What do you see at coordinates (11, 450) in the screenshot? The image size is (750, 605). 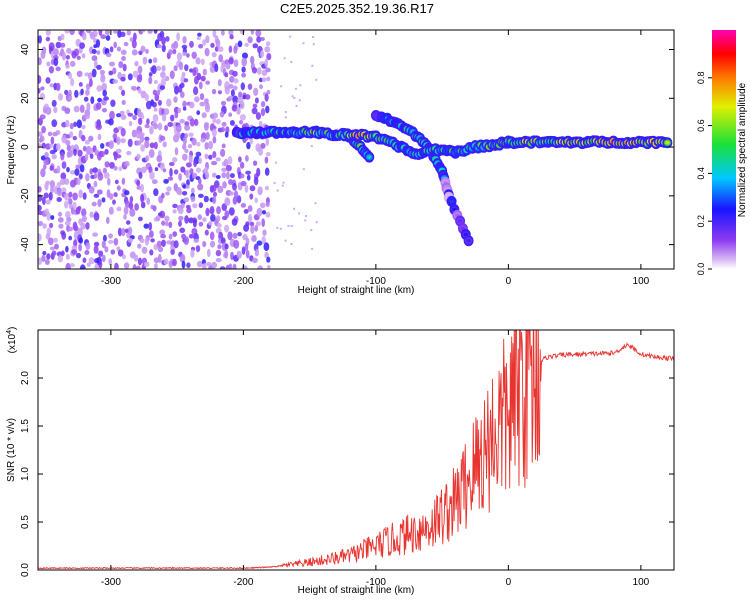 I see `snr-y-axis-label: SNR (10 * v/v)` at bounding box center [11, 450].